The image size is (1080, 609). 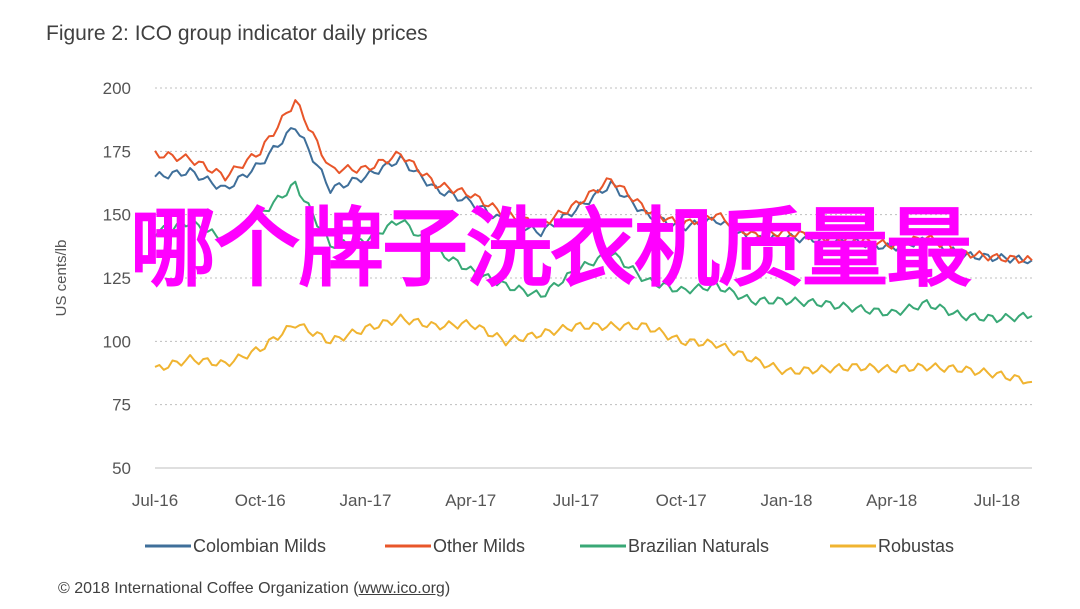 I want to click on x-tick-label: Jan-18, so click(x=786, y=500).